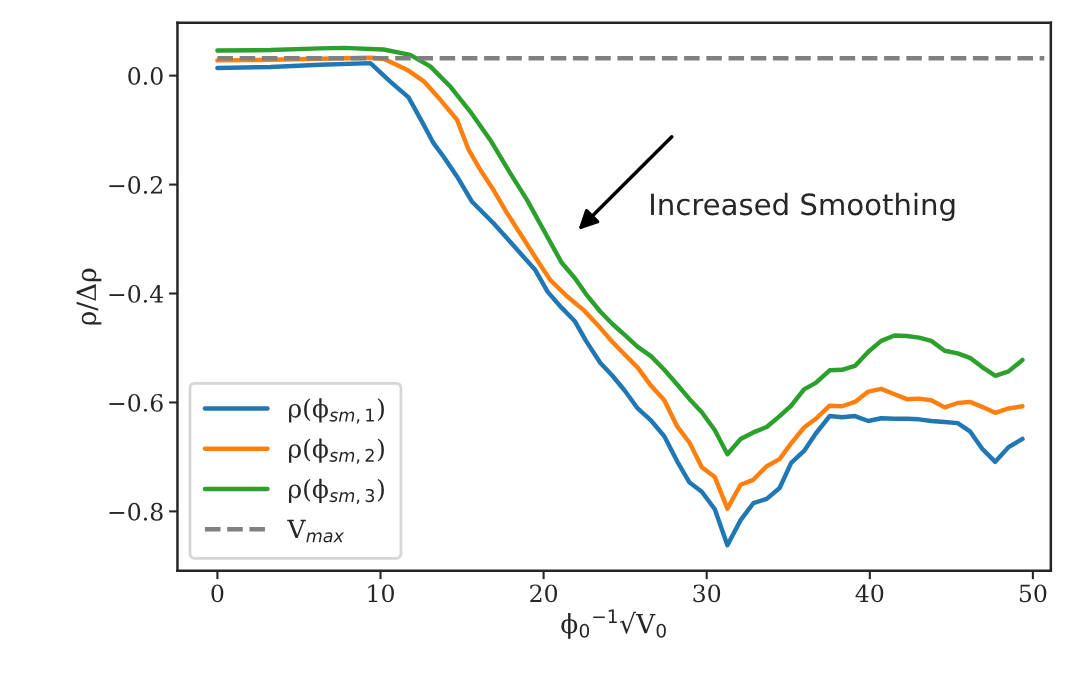  Describe the element at coordinates (89, 296) in the screenshot. I see `y-axis-title: ρ/Δρ` at that location.